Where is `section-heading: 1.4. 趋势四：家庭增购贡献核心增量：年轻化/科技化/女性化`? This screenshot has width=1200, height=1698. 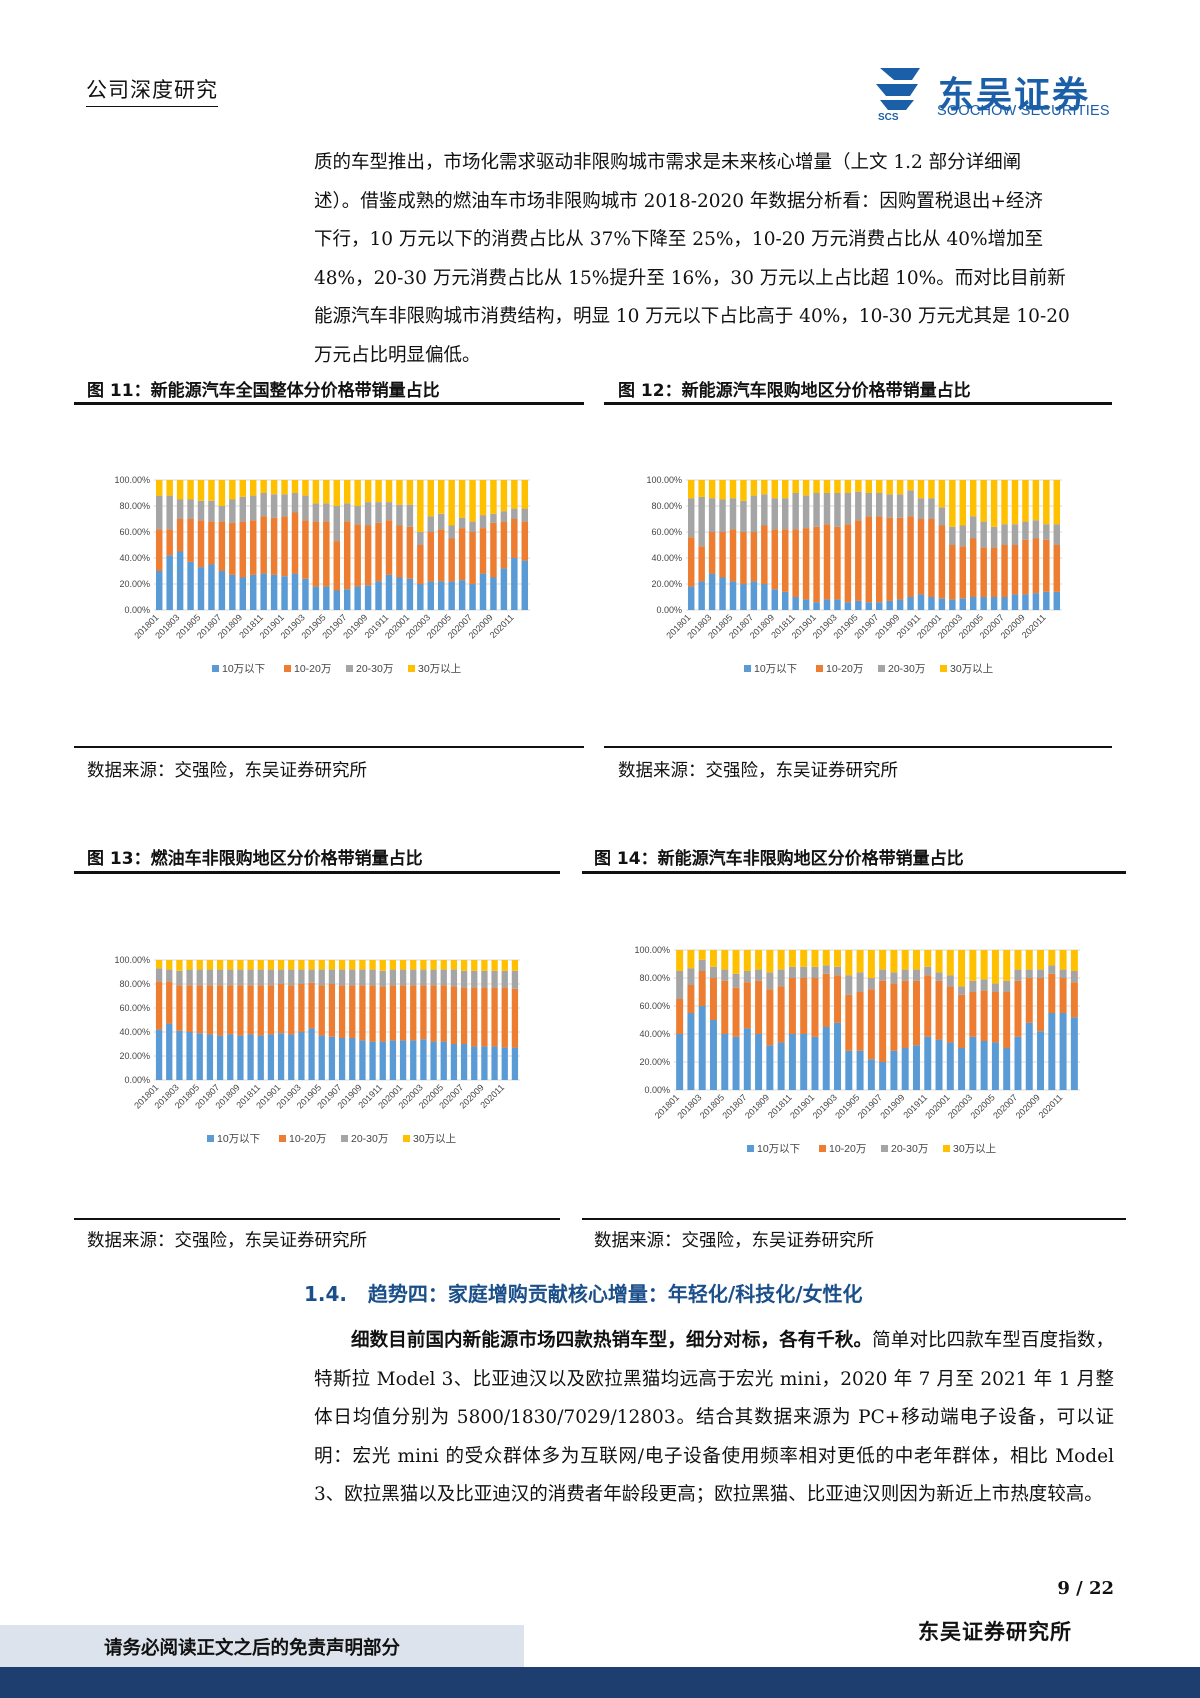
section-heading: 1.4. 趋势四：家庭增购贡献核心增量：年轻化/科技化/女性化 is located at coordinates (583, 1292).